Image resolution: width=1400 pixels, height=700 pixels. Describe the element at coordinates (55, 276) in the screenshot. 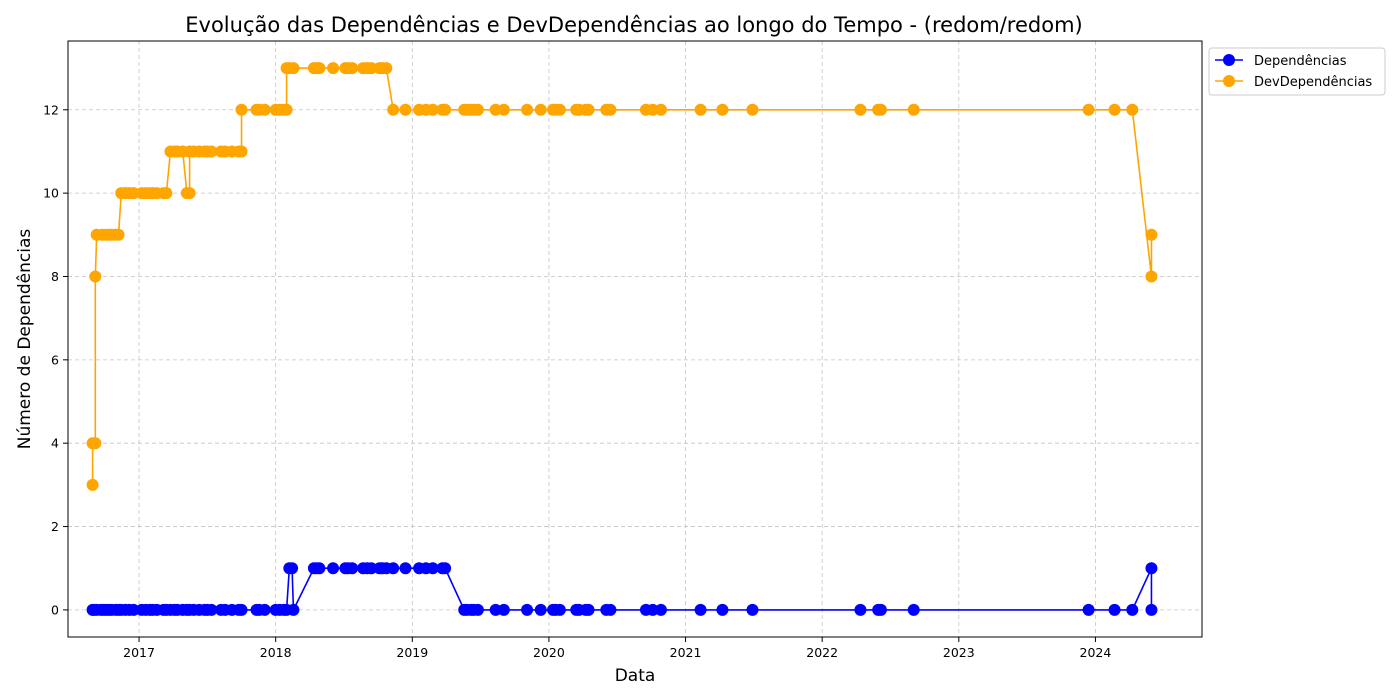

I see `y-tick-label: 8` at that location.